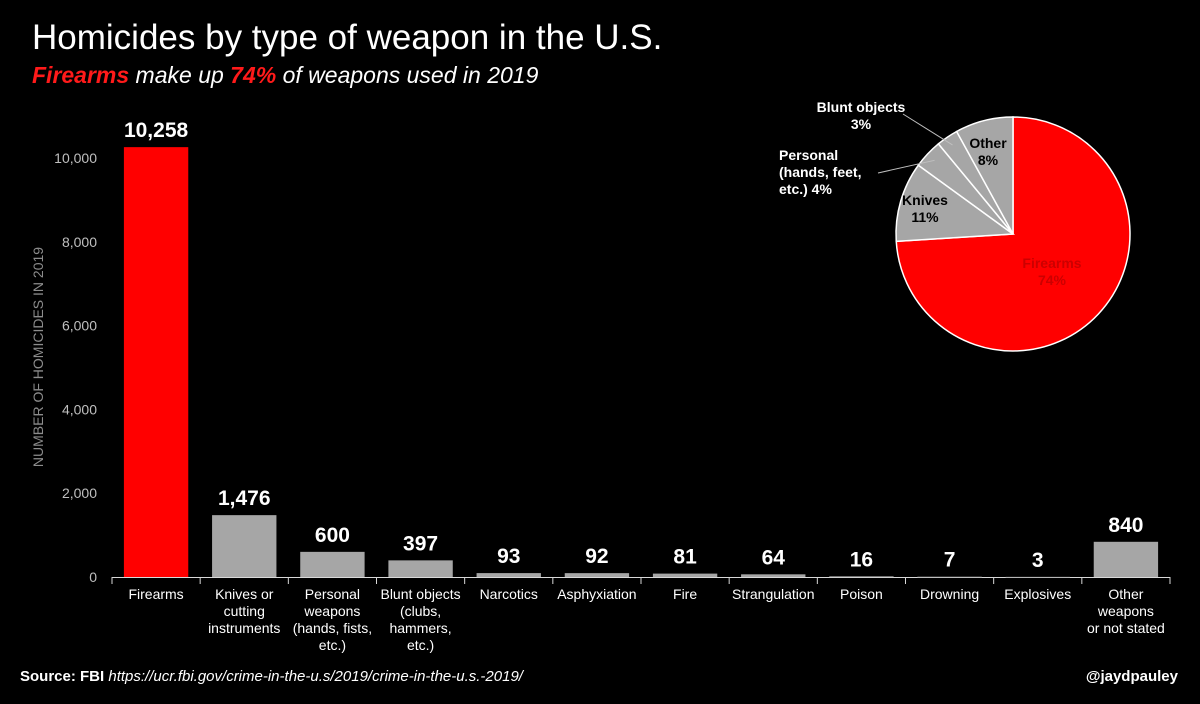 Image resolution: width=1200 pixels, height=704 pixels. I want to click on x-tick-label: Knives or cutting instruments, so click(244, 611).